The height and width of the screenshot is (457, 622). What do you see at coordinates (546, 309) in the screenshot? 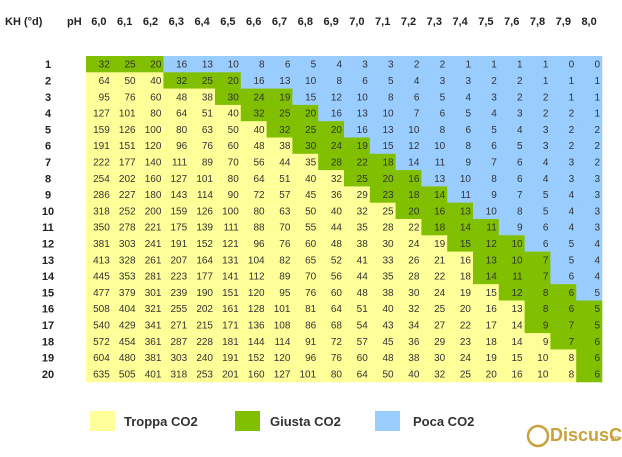
I see `cell-value: 8` at bounding box center [546, 309].